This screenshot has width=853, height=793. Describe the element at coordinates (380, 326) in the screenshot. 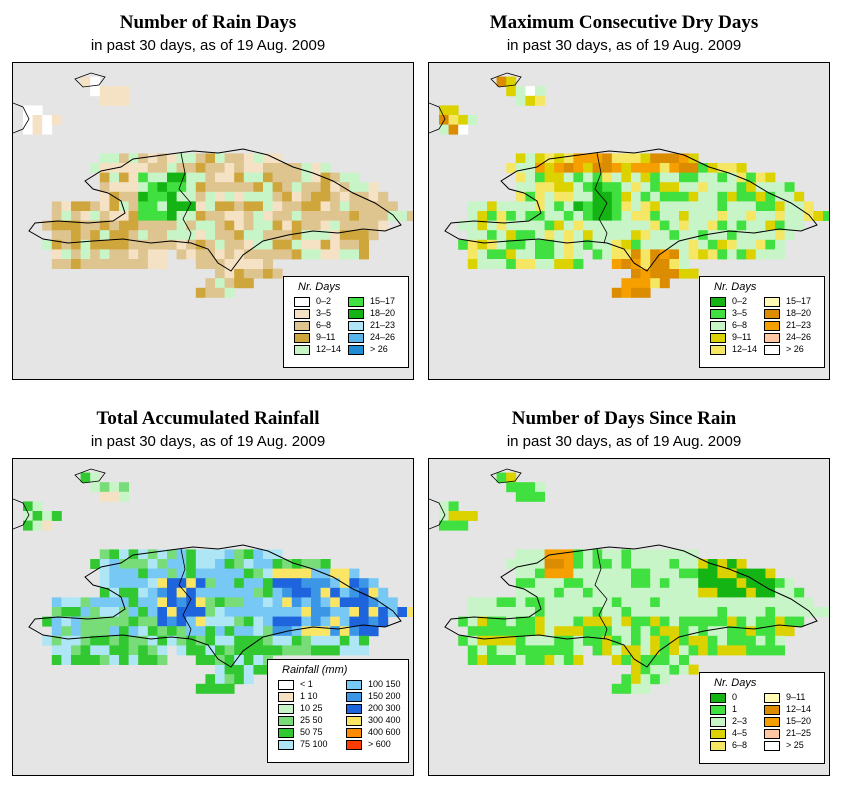

I see `legend-item: 21–23` at that location.